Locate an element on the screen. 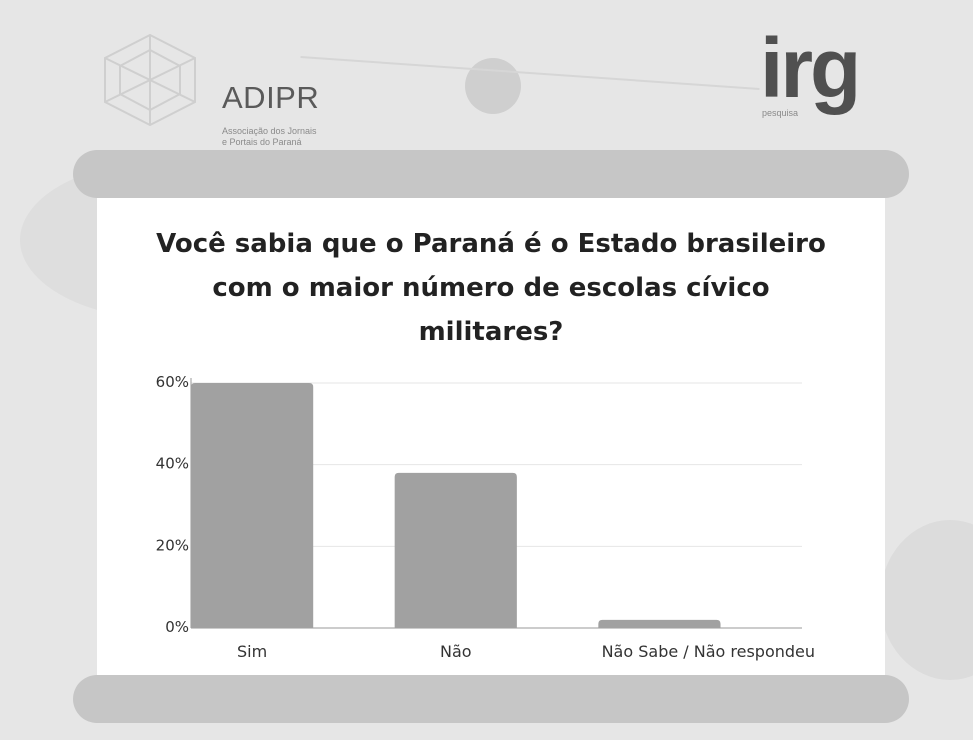 The image size is (973, 740). irg-logo: irg pesquisa is located at coordinates (825, 76).